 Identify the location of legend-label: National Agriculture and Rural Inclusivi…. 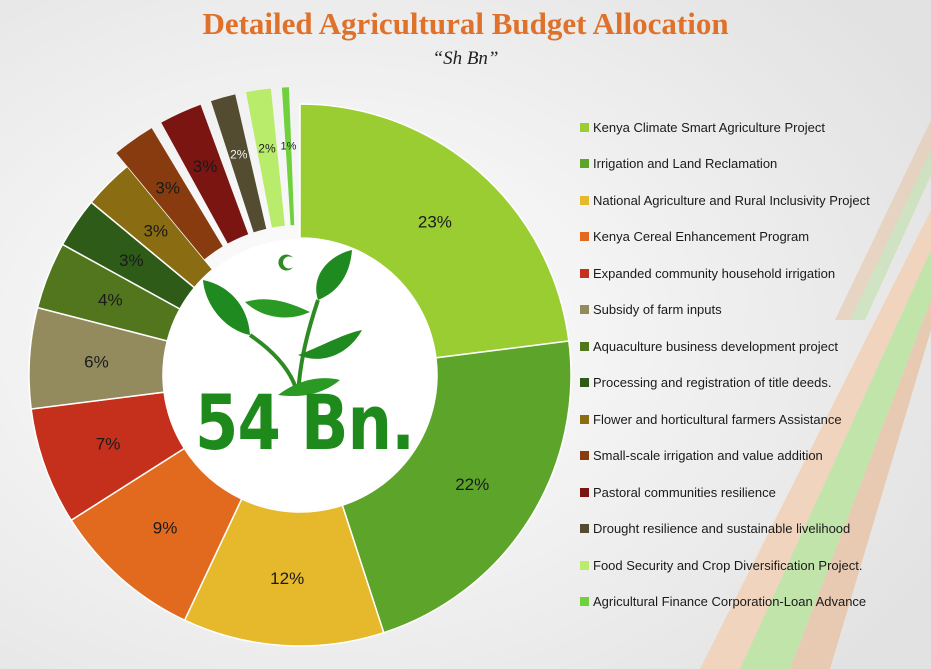
(731, 200).